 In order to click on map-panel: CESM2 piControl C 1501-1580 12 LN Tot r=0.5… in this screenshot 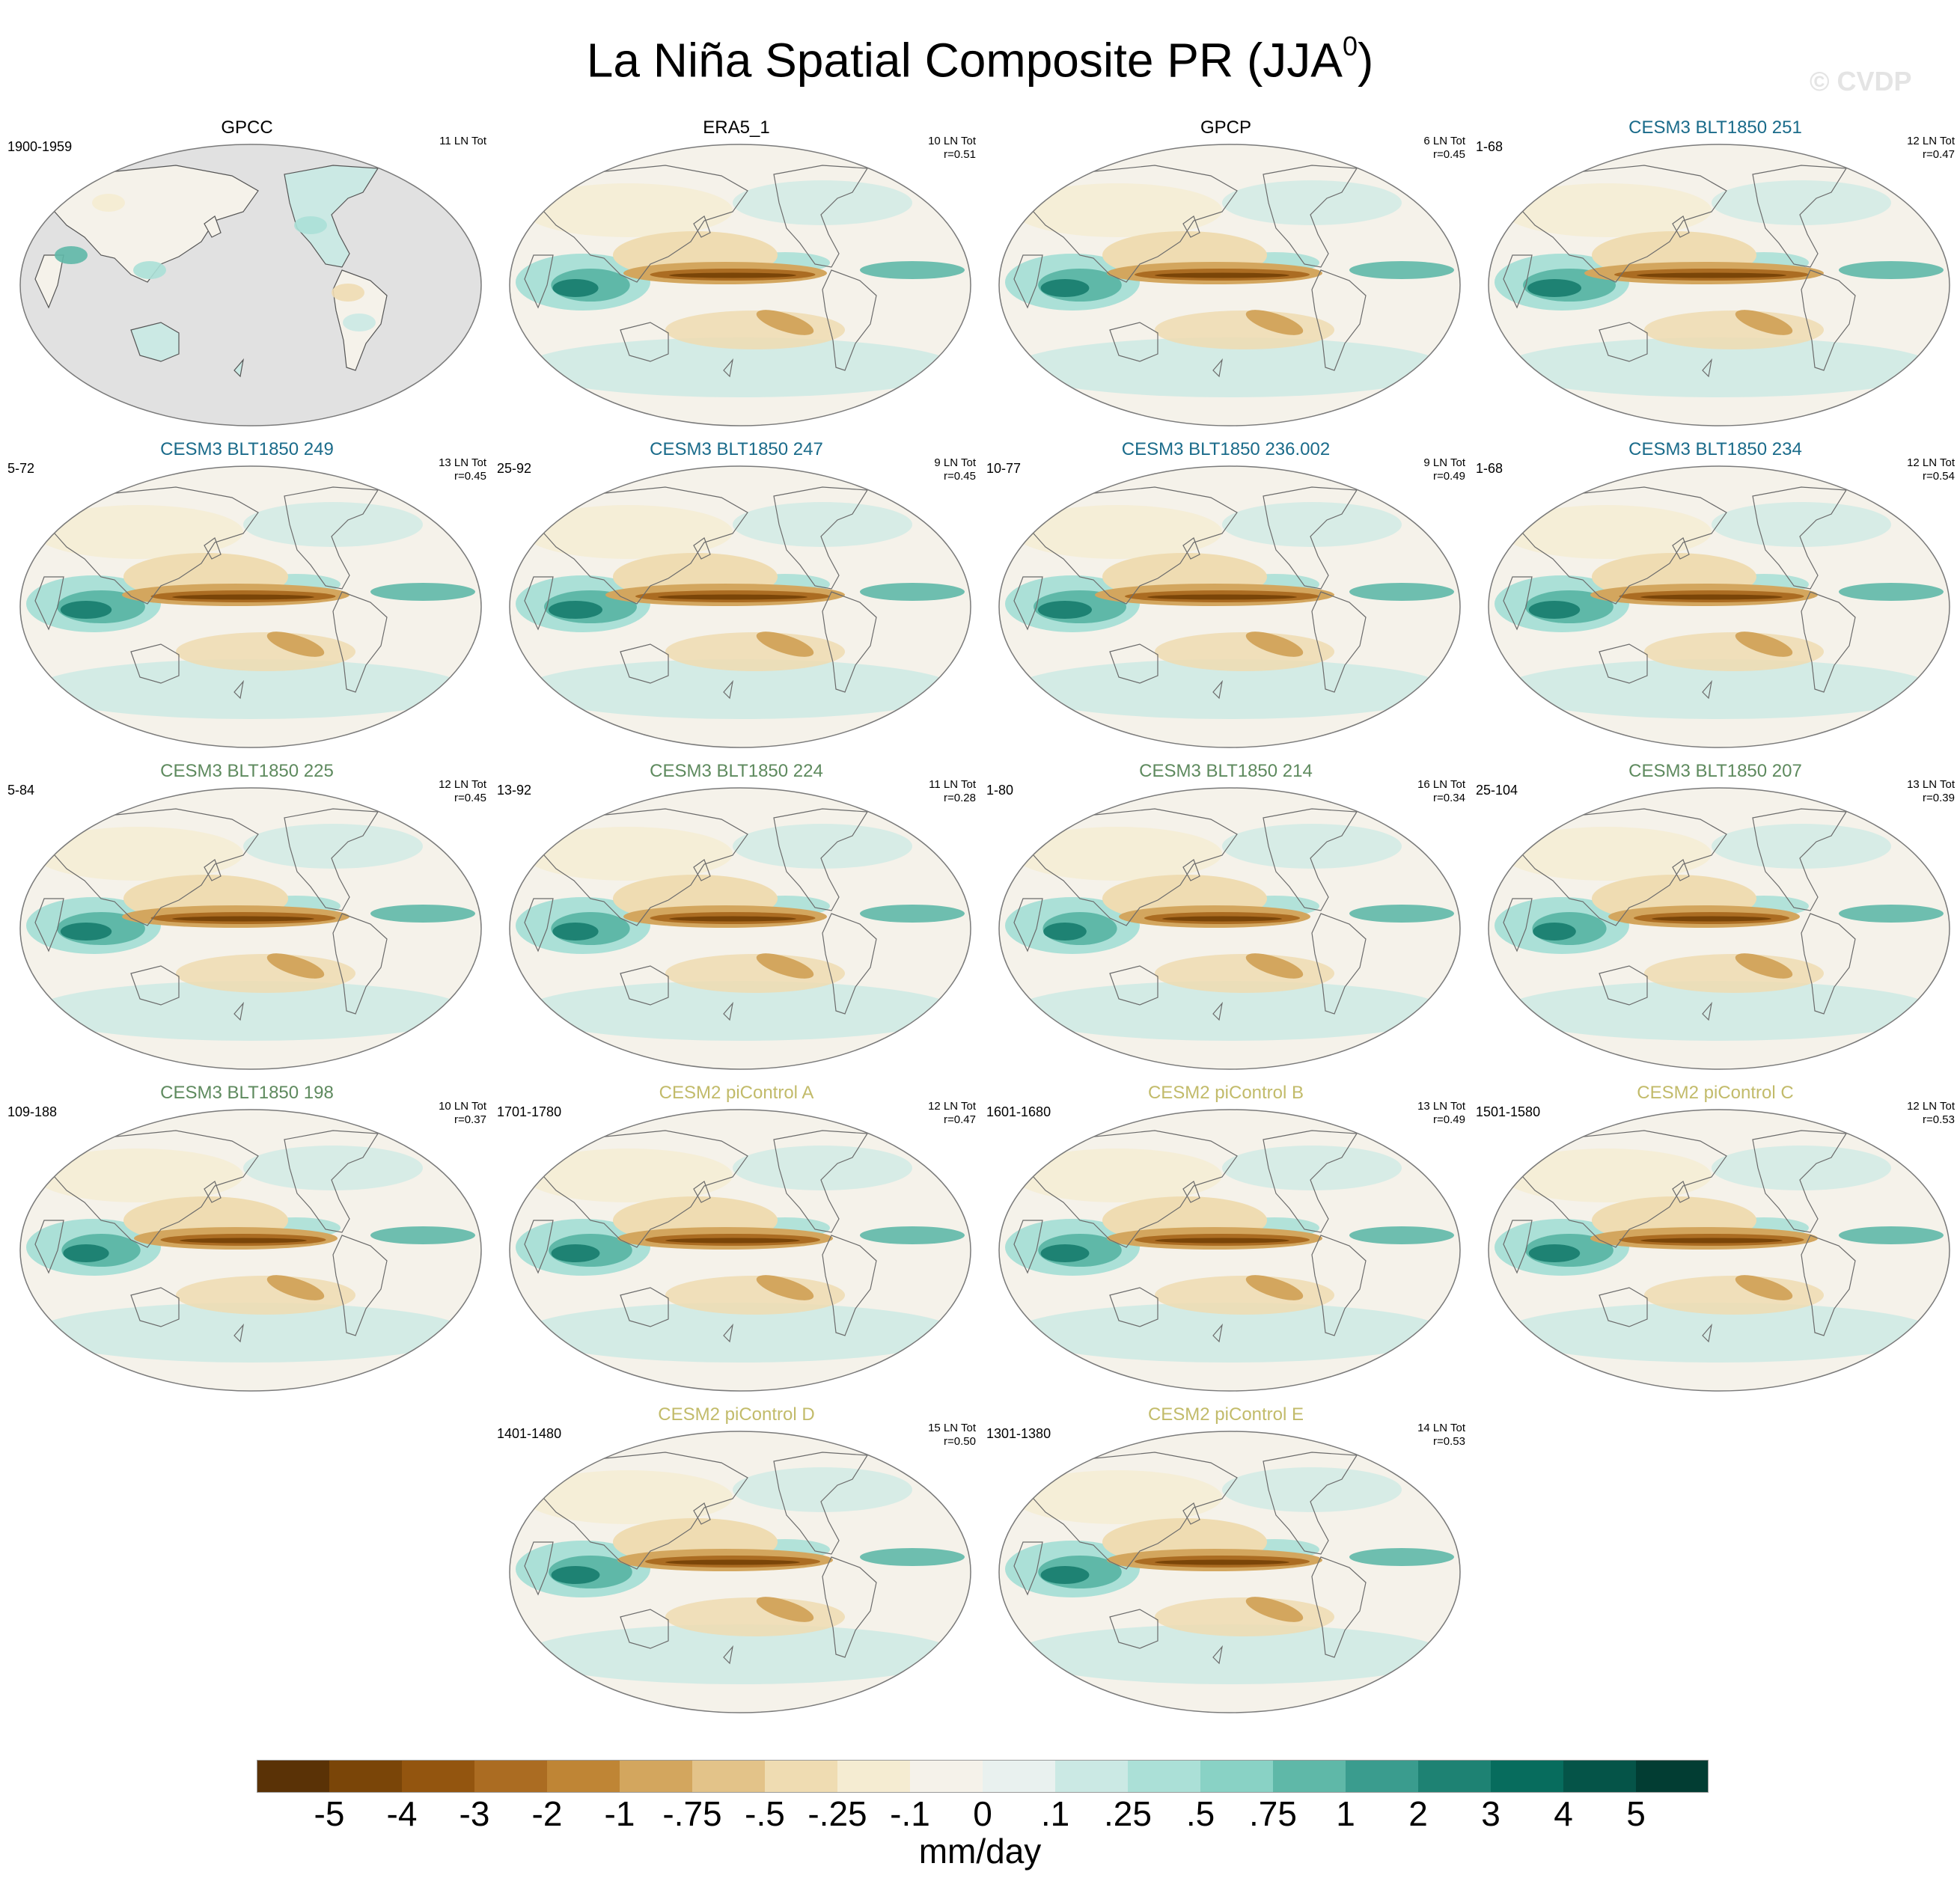, I will do `click(1715, 1239)`.